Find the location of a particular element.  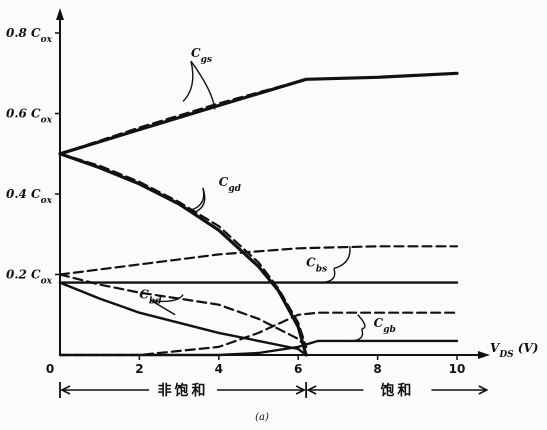

series-line-cgs-solid-thick is located at coordinates (258, 113).